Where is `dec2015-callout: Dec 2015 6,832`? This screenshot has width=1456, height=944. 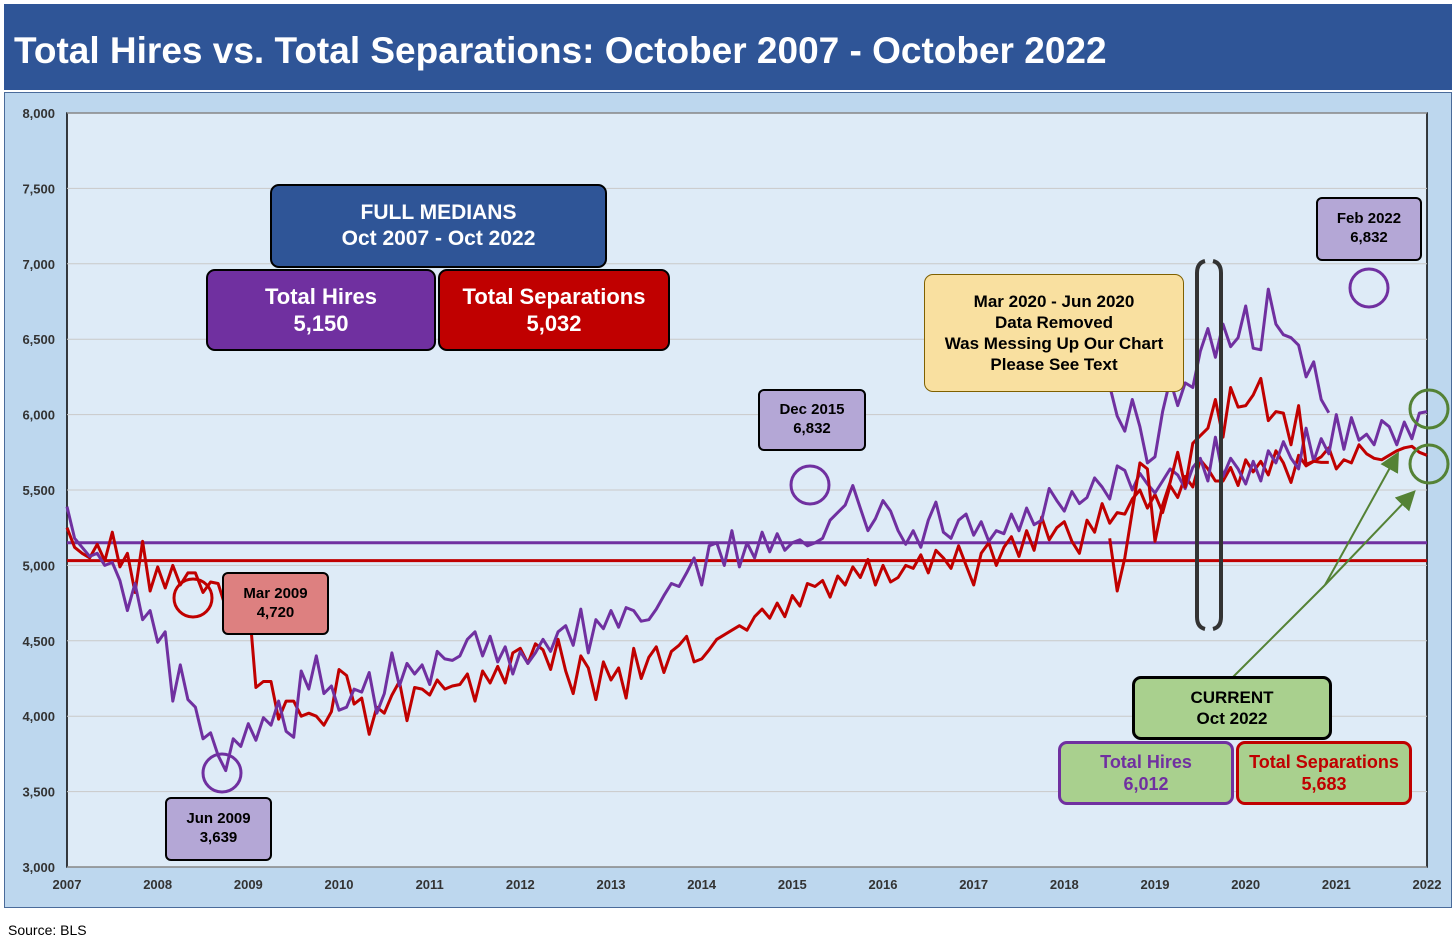
dec2015-callout: Dec 2015 6,832 is located at coordinates (812, 420).